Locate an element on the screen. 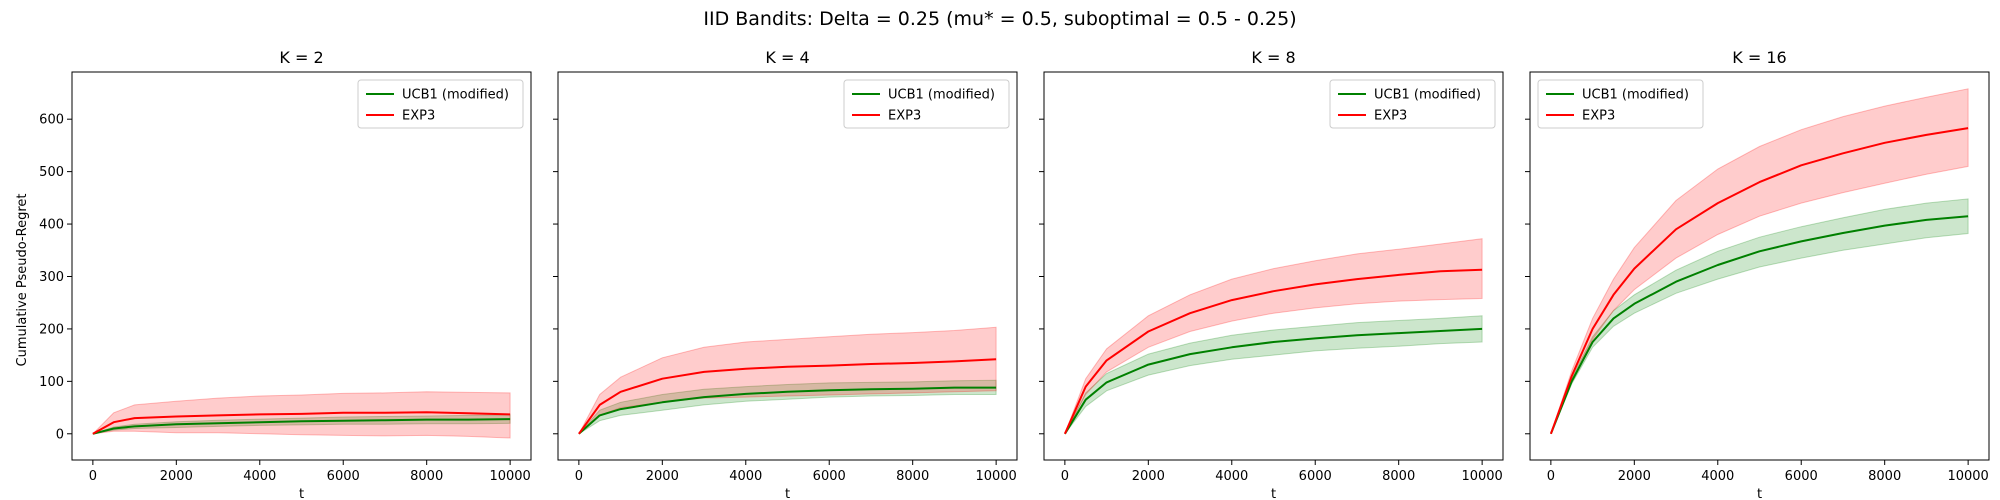 This screenshot has width=2000, height=500. panel-title: K = 8 is located at coordinates (1273, 57).